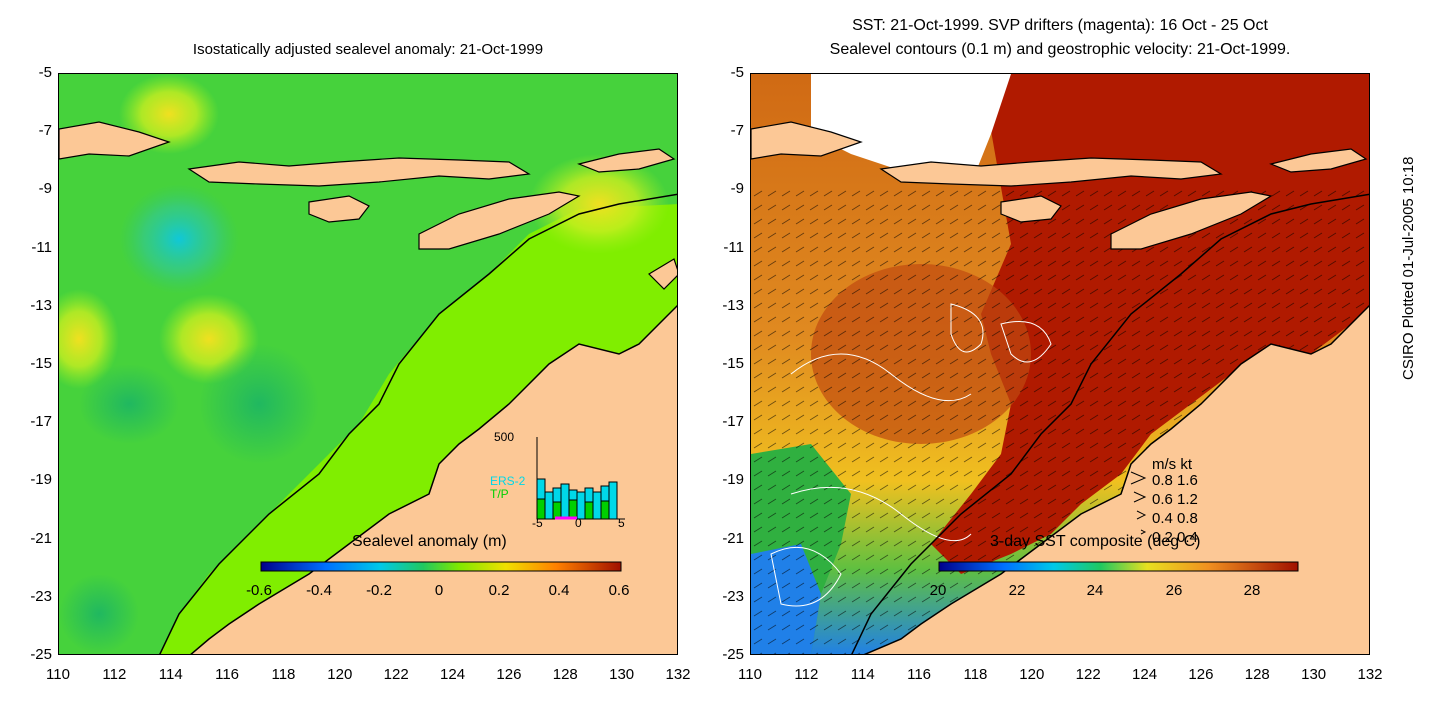 The image size is (1440, 720). I want to click on right-map-x-tick-label: 124, so click(1145, 674).